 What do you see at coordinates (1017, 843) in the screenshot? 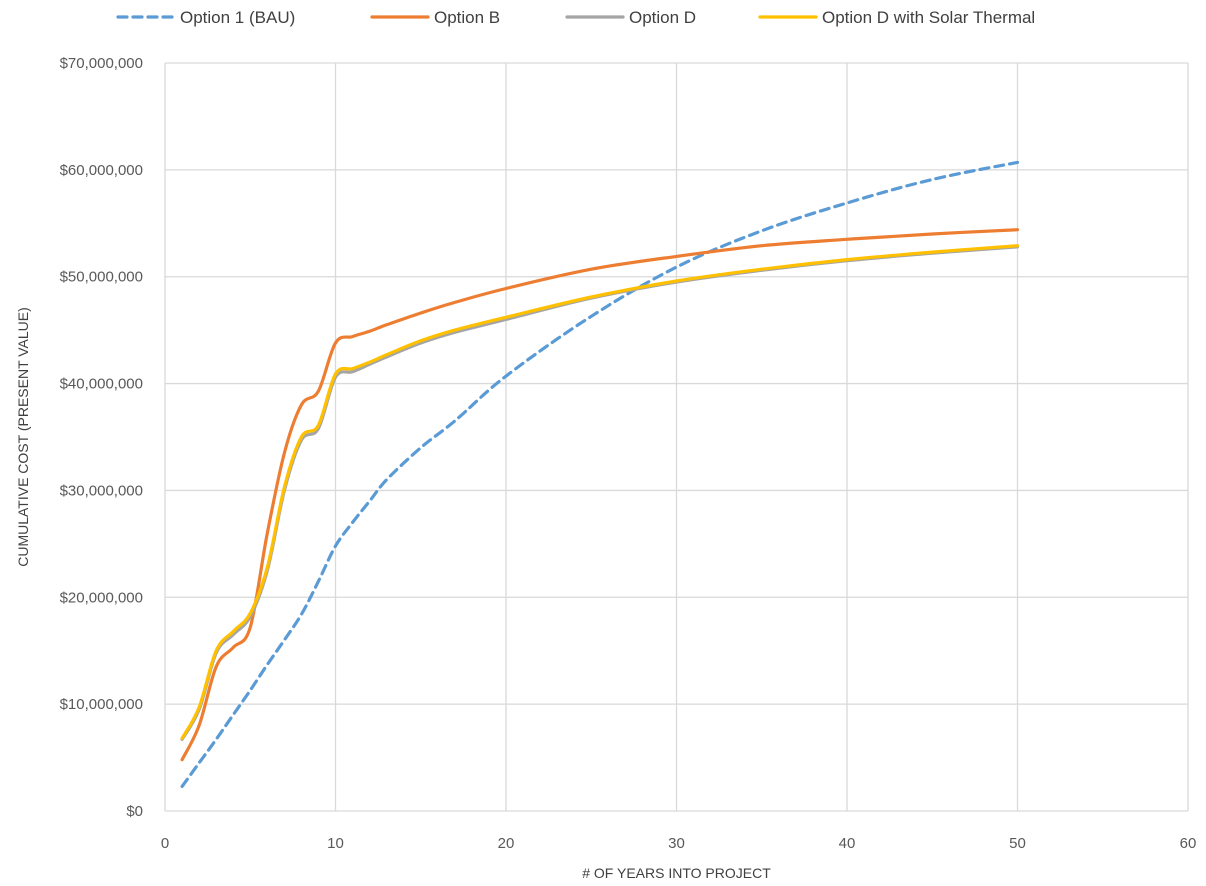
I see `x-tick-label: 50` at bounding box center [1017, 843].